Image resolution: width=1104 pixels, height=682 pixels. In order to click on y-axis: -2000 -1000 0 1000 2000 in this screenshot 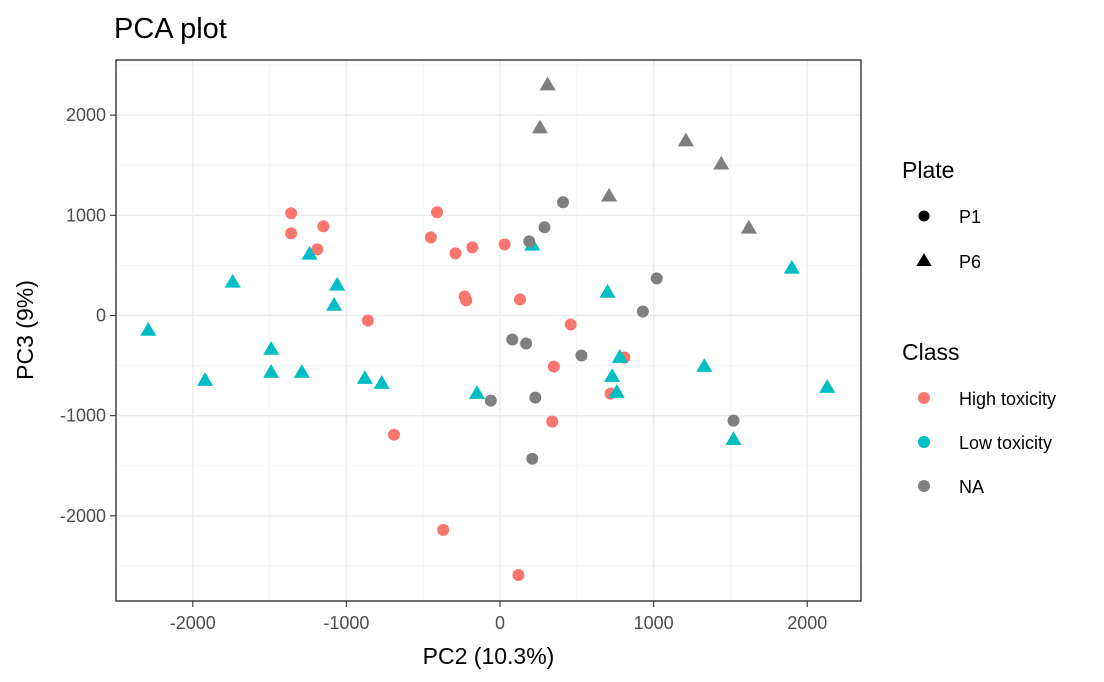, I will do `click(88, 315)`.